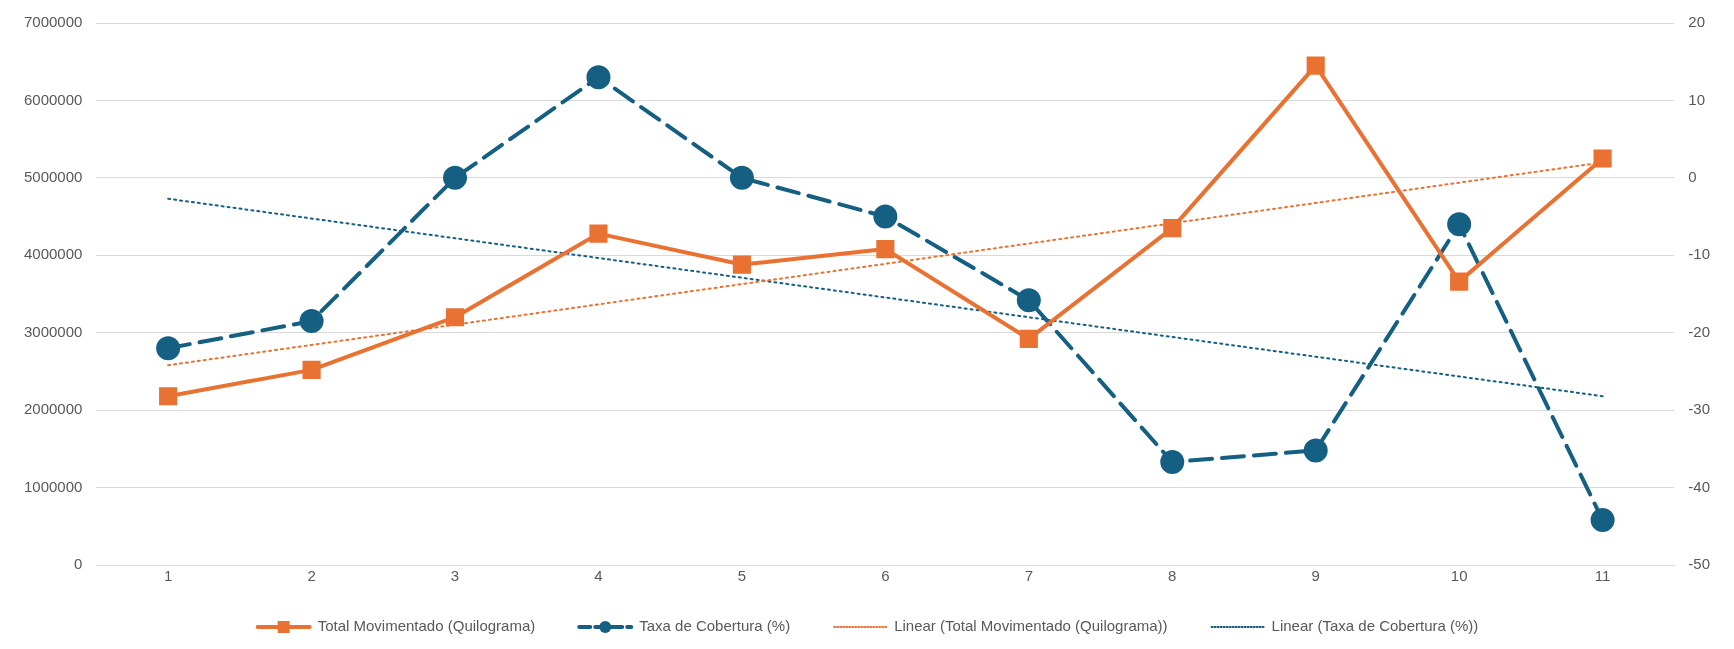 This screenshot has height=649, width=1734. Describe the element at coordinates (1031, 626) in the screenshot. I see `legend-label: Linear (Total Movimentado (Quilograma))` at that location.